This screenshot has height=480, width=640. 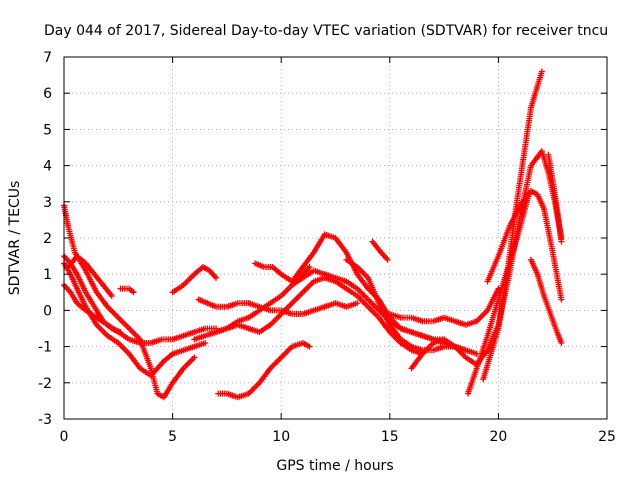 What do you see at coordinates (264, 370) in the screenshot?
I see `series-sat-j` at bounding box center [264, 370].